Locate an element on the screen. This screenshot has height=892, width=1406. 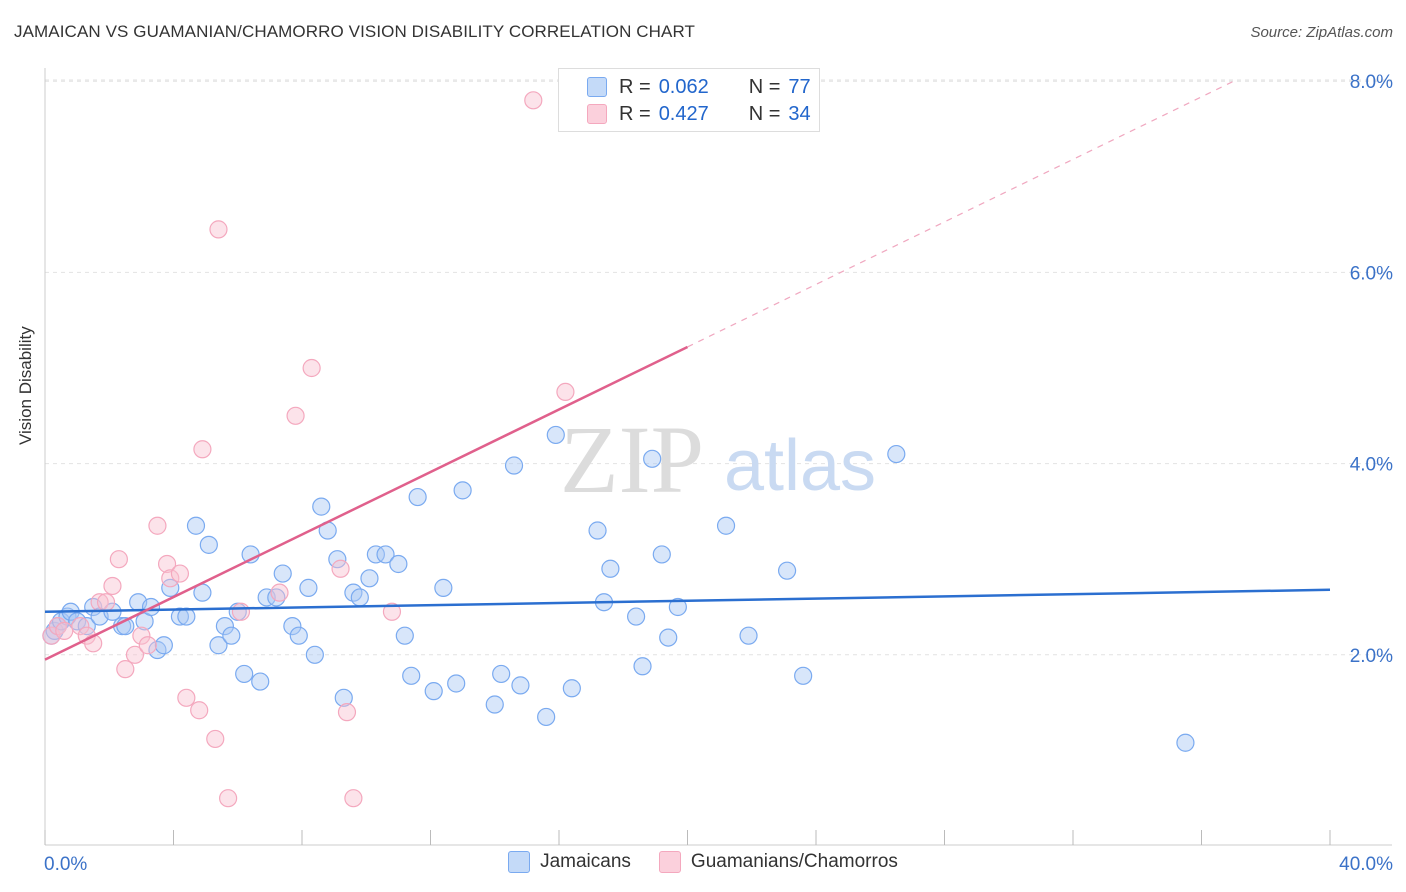
x-tick-label-min: 0.0% is located at coordinates (65, 864).